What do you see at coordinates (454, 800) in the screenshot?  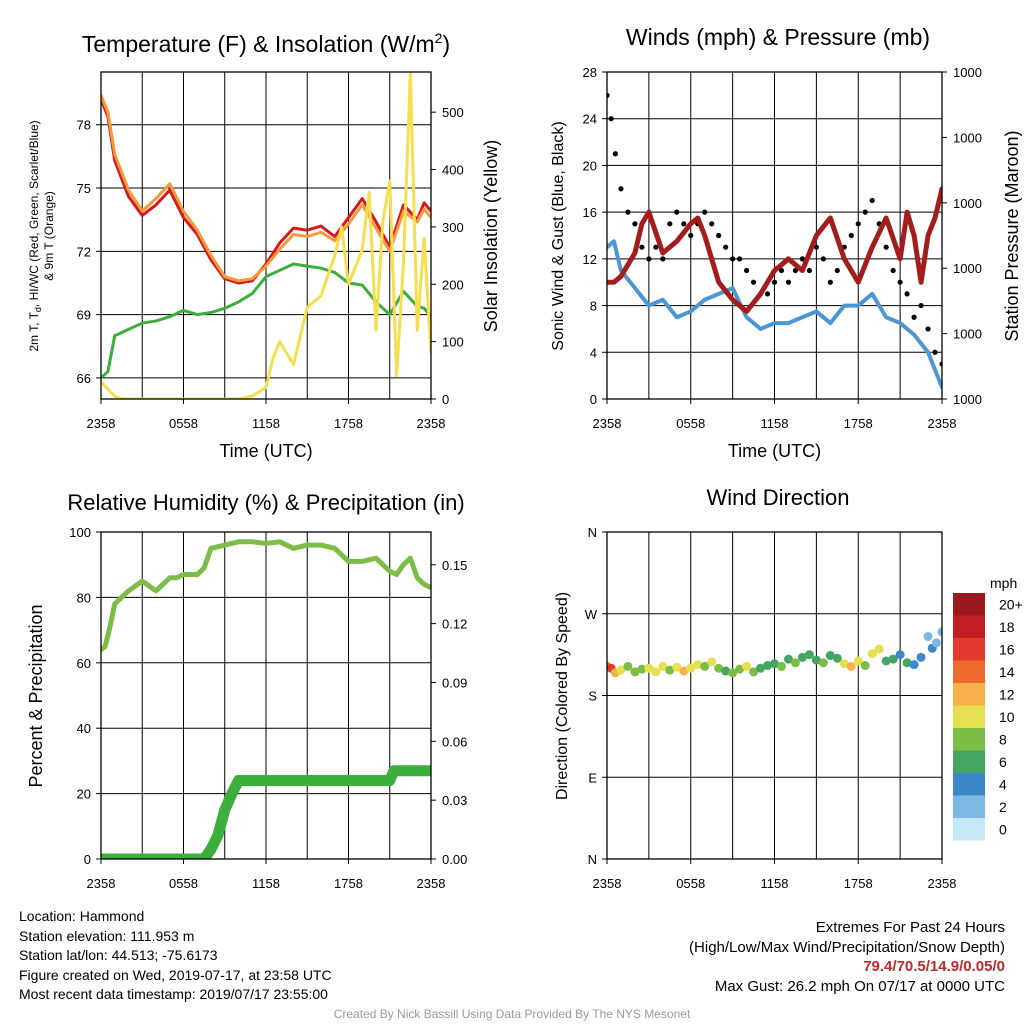 I see `y-right-tick-label: 0.03` at bounding box center [454, 800].